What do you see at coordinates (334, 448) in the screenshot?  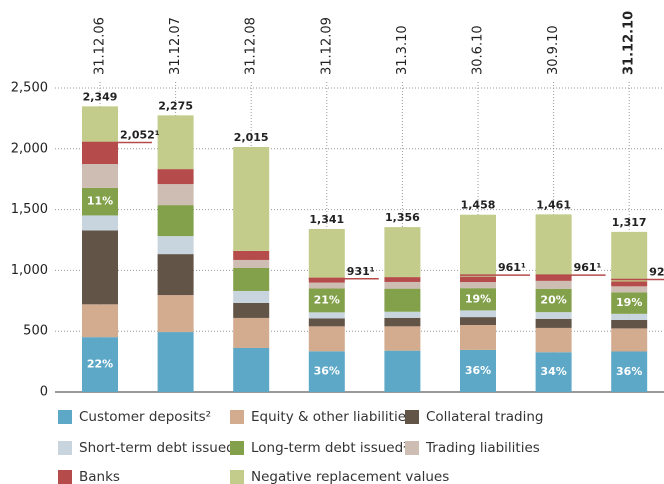 I see `legend-label: Long-term debt issued²,⁴` at bounding box center [334, 448].